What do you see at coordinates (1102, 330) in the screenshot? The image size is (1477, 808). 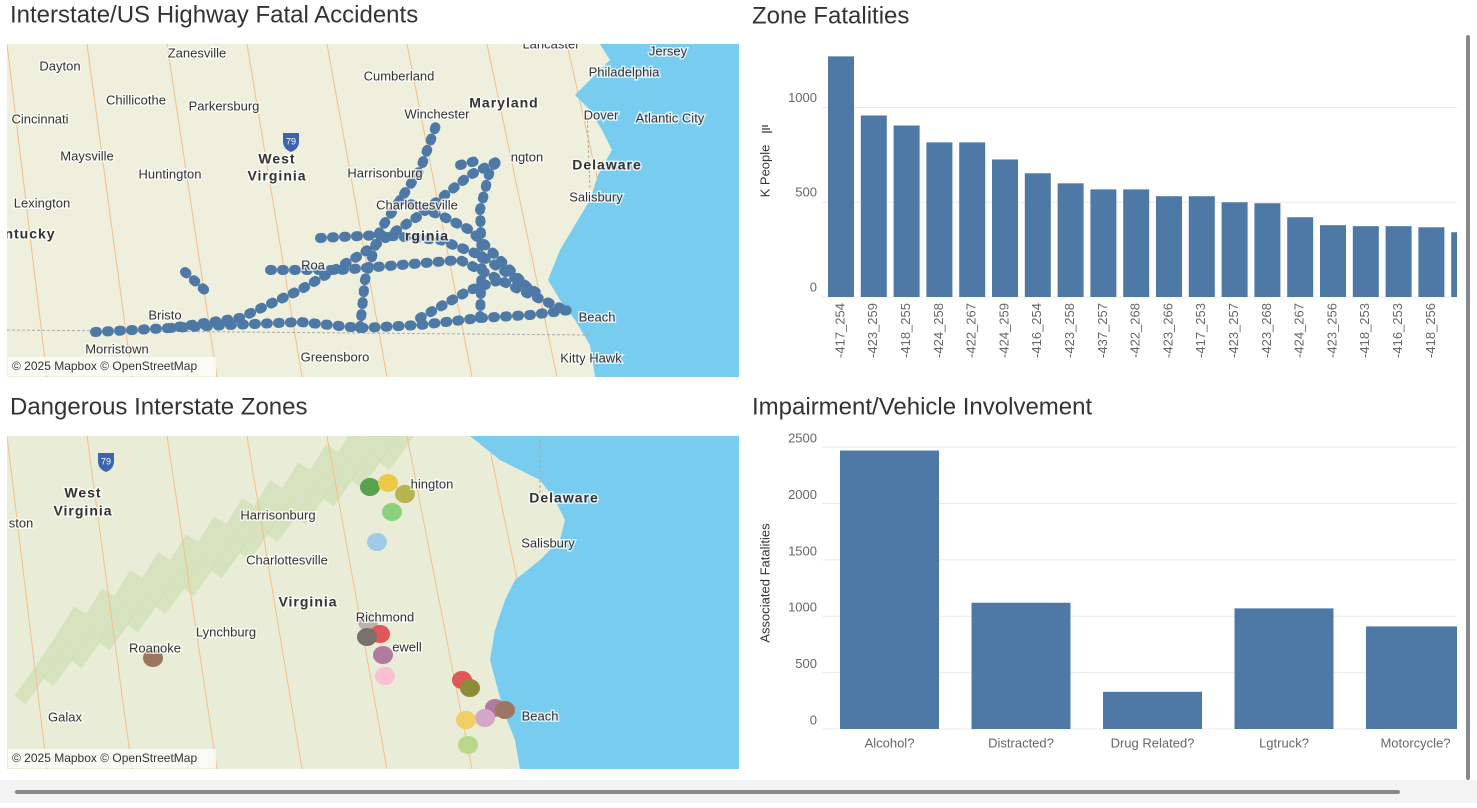 I see `x-tick-label: -437_257` at bounding box center [1102, 330].